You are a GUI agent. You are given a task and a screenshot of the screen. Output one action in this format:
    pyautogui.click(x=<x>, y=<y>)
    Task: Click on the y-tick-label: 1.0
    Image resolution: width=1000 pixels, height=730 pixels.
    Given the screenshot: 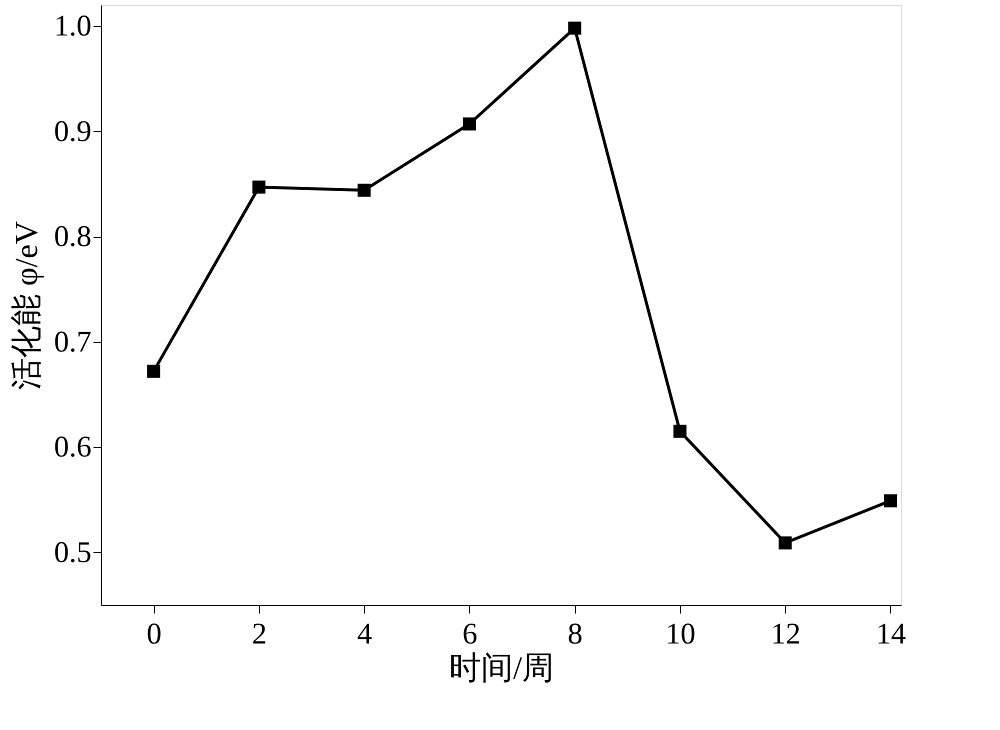 What is the action you would take?
    pyautogui.click(x=73, y=26)
    